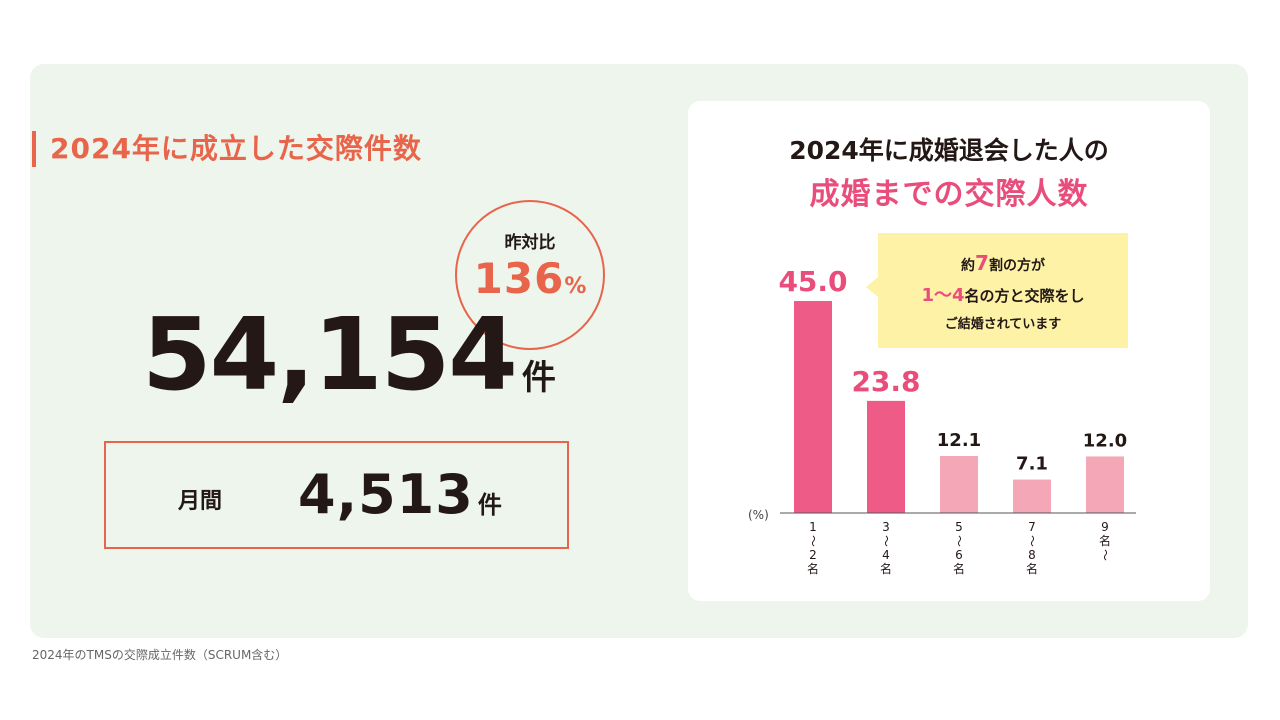 The width and height of the screenshot is (1280, 720). What do you see at coordinates (1105, 540) in the screenshot?
I see `category-label-5-char-2: 名` at bounding box center [1105, 540].